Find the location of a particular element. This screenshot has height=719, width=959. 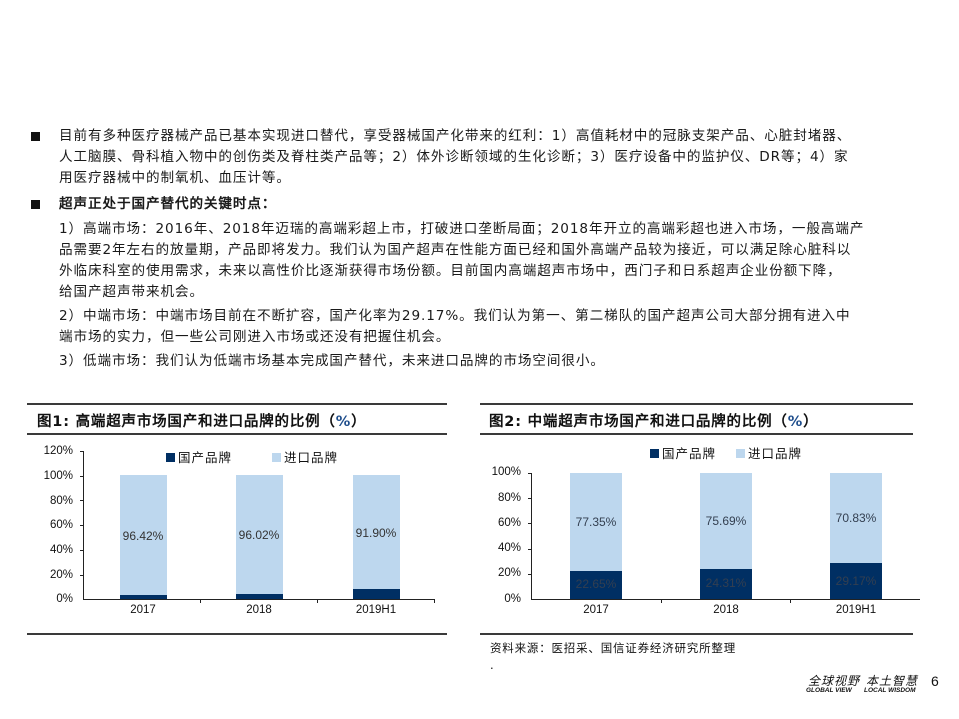

bar-label-domestic-2017: 22.65% is located at coordinates (596, 584).